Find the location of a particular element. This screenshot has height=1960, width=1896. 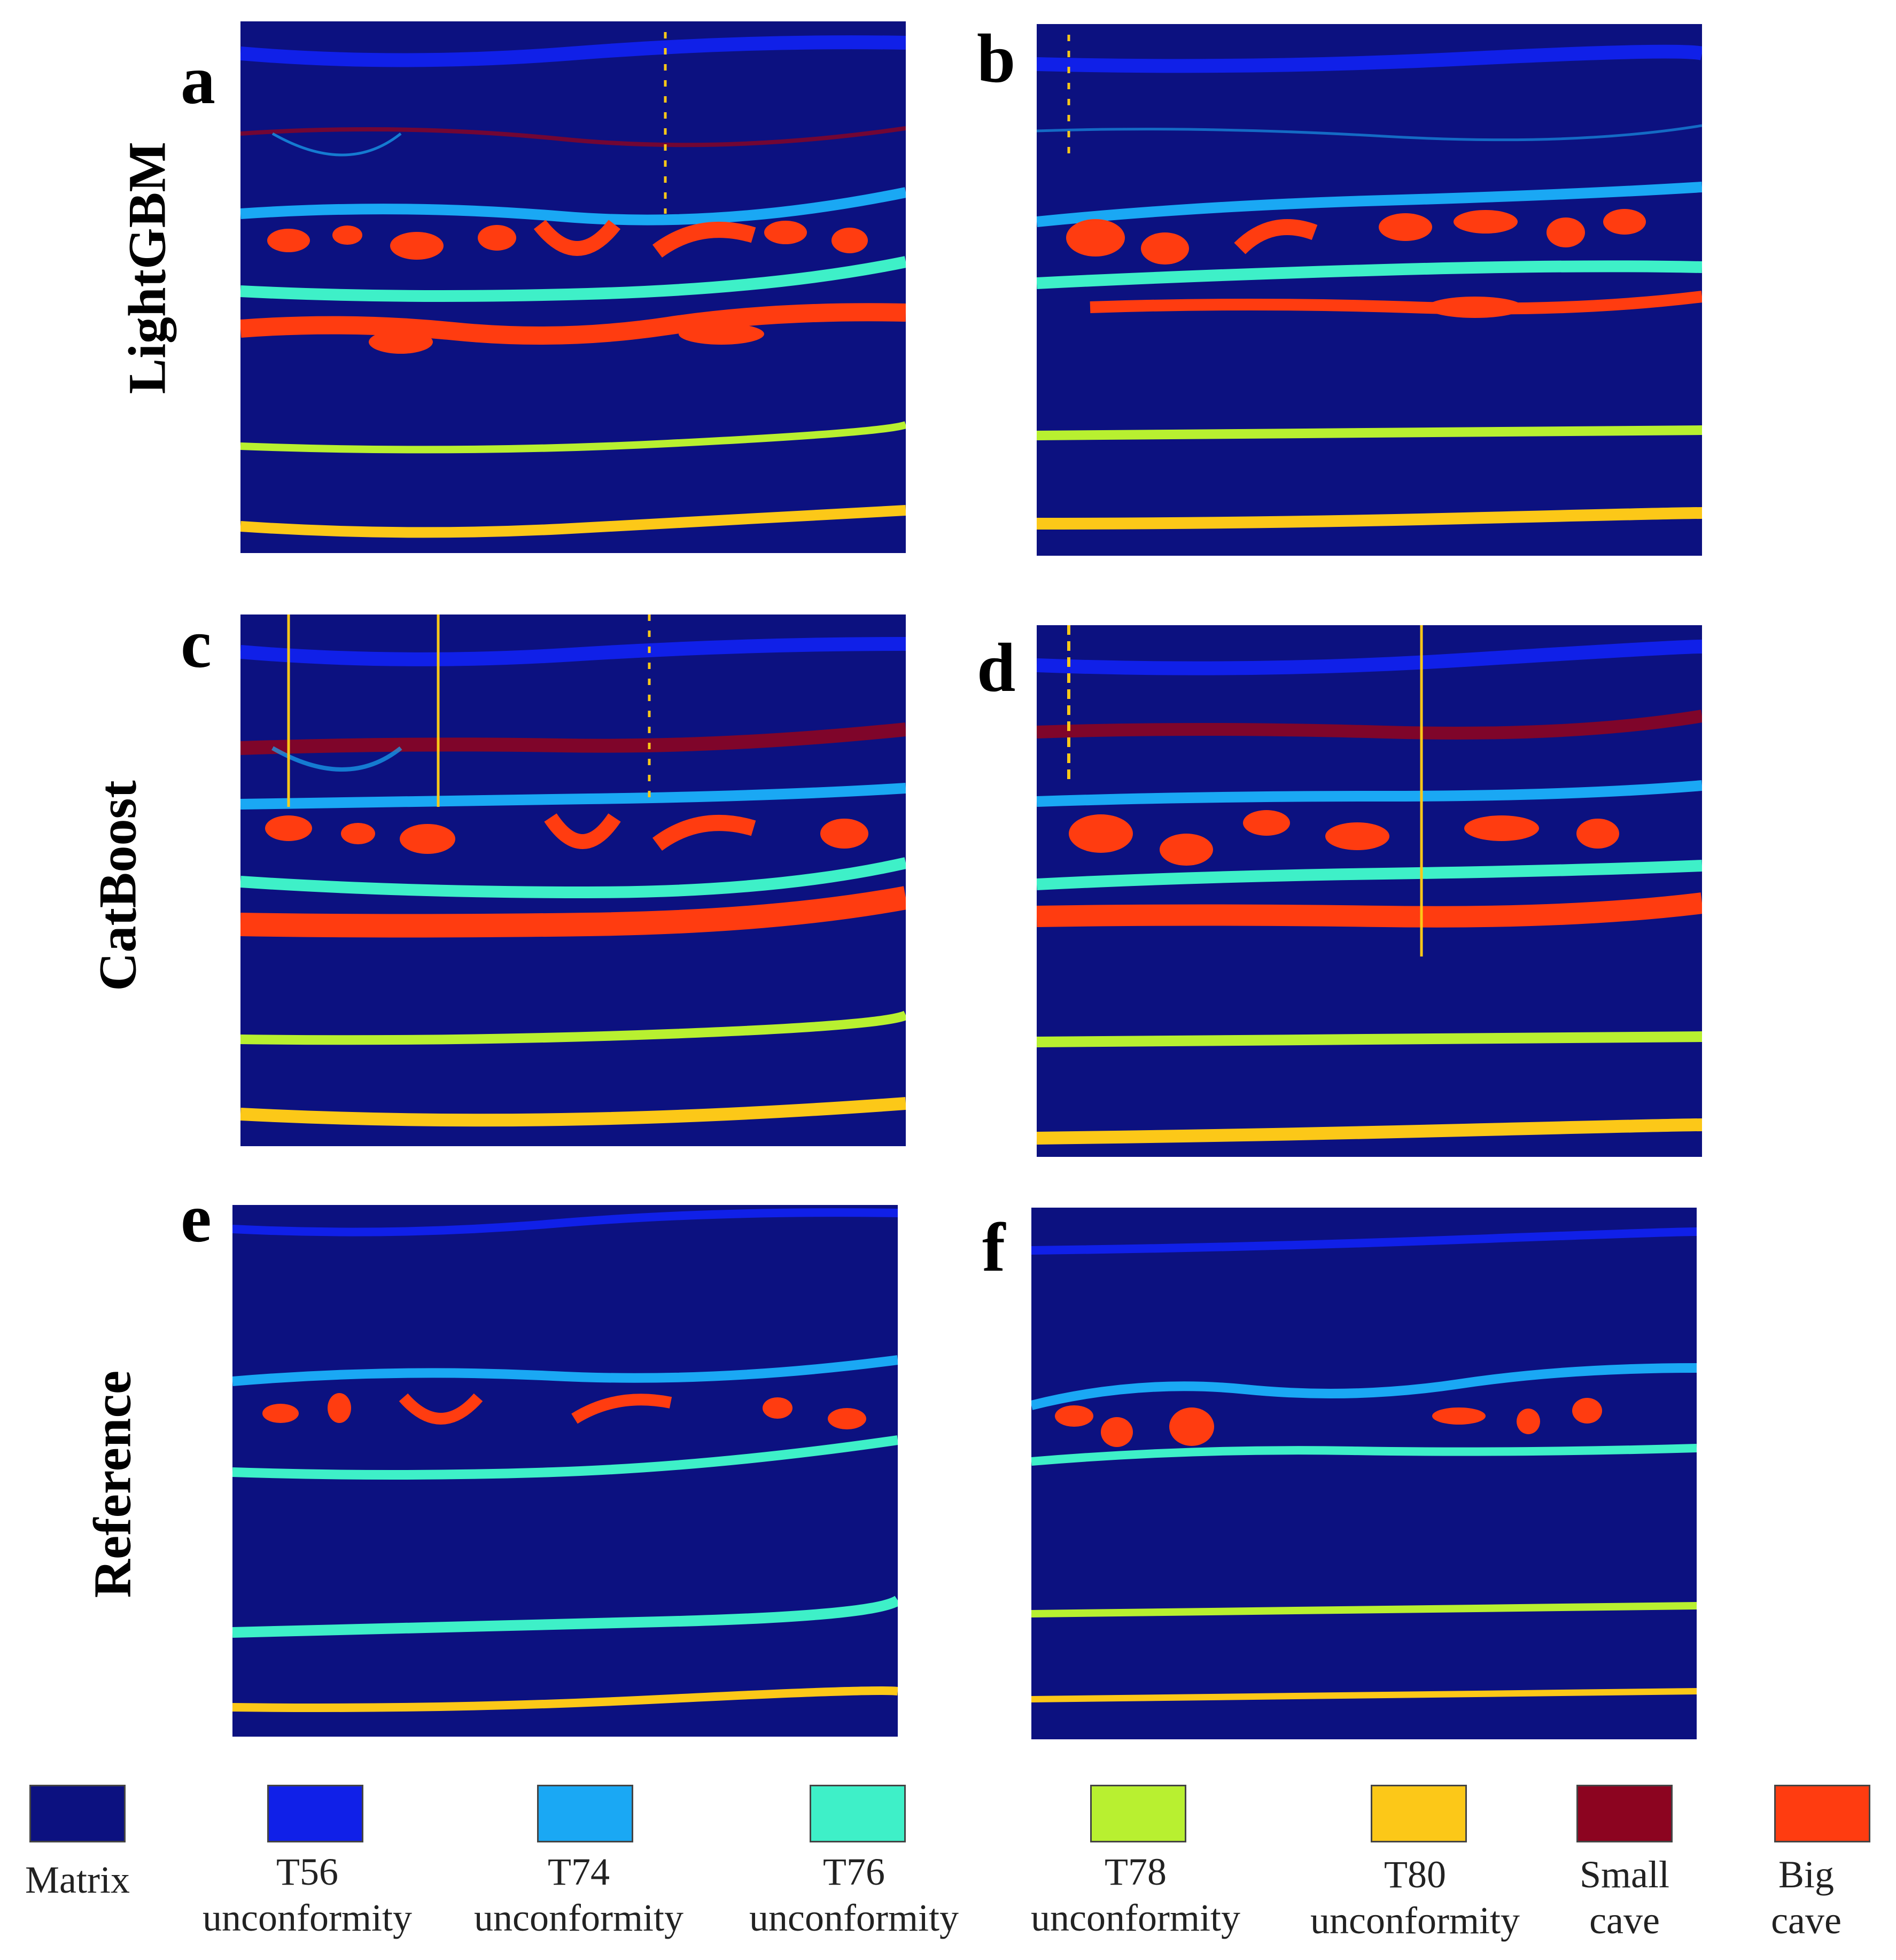

row-label-reference: Reference is located at coordinates (112, 1484).